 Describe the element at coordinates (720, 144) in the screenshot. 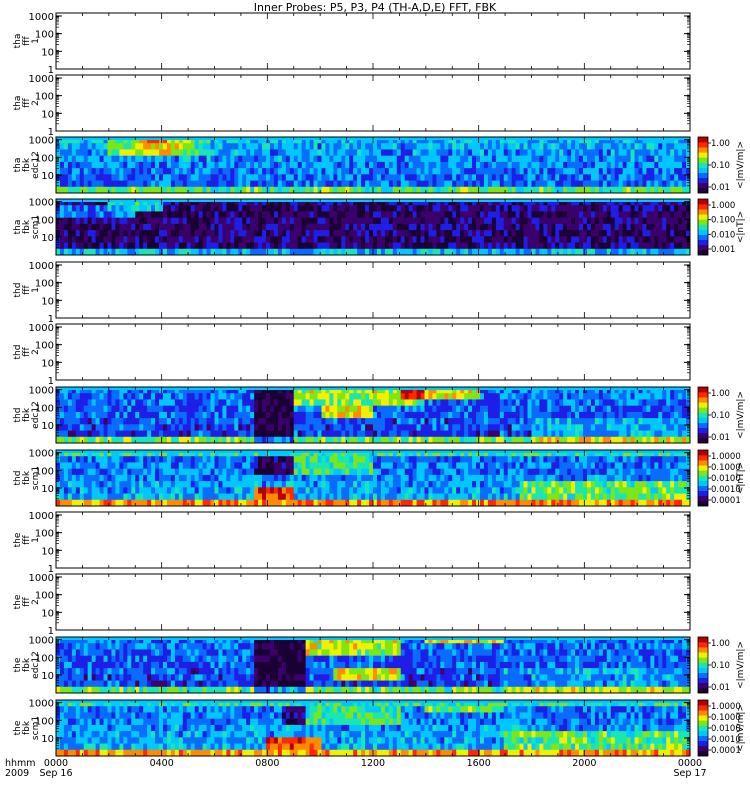

I see `panel-tha_fbk_edc12-colorbar-tick-label: 1.00` at that location.